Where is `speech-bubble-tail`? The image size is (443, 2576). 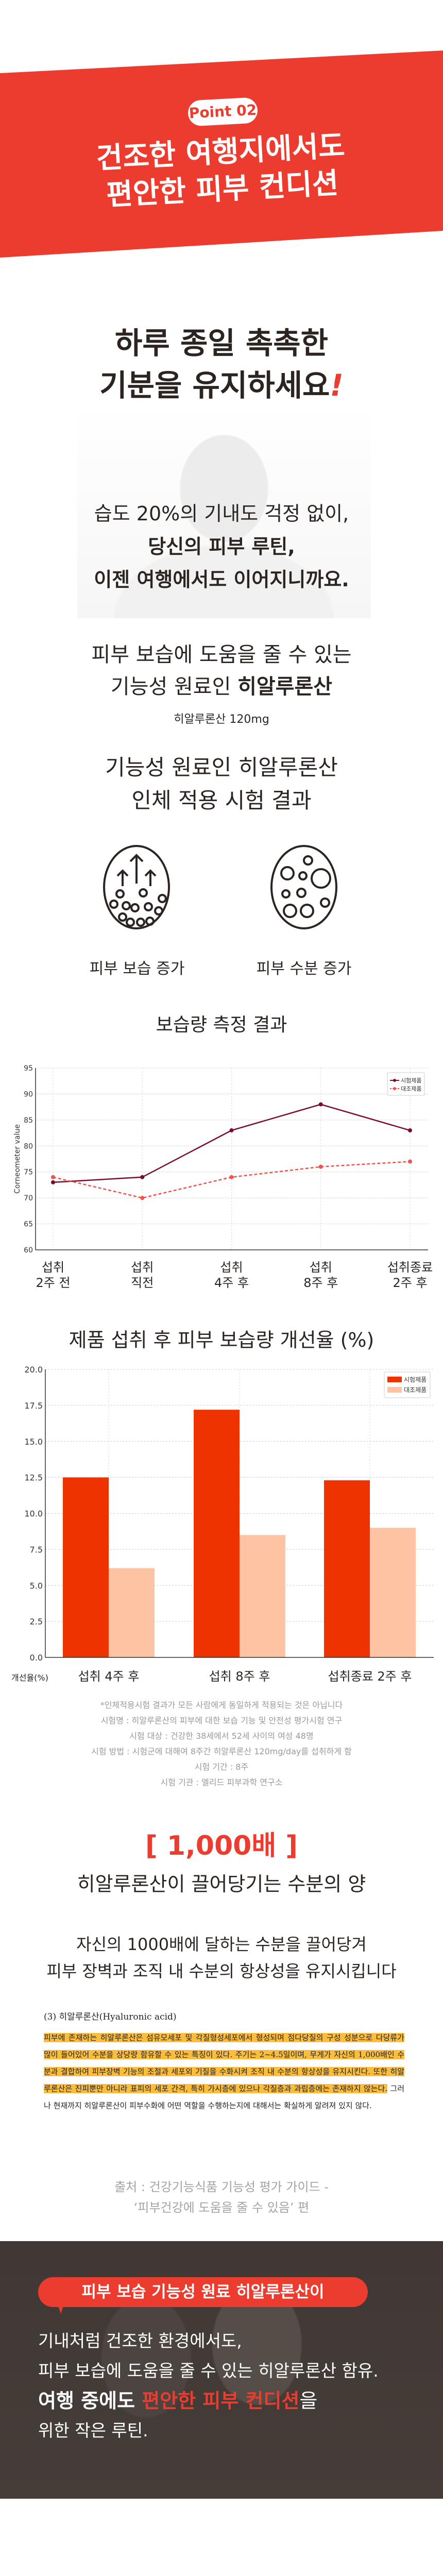 speech-bubble-tail is located at coordinates (61, 2309).